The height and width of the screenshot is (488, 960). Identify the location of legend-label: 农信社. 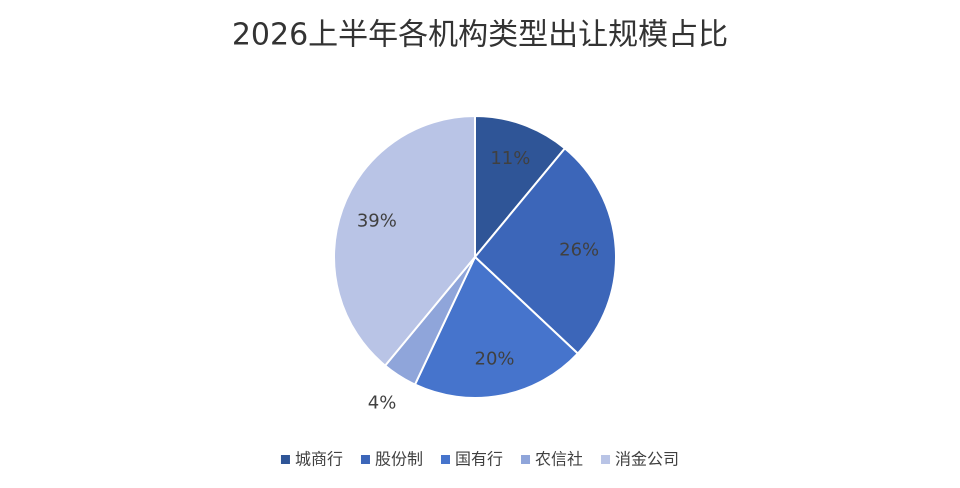
(559, 459).